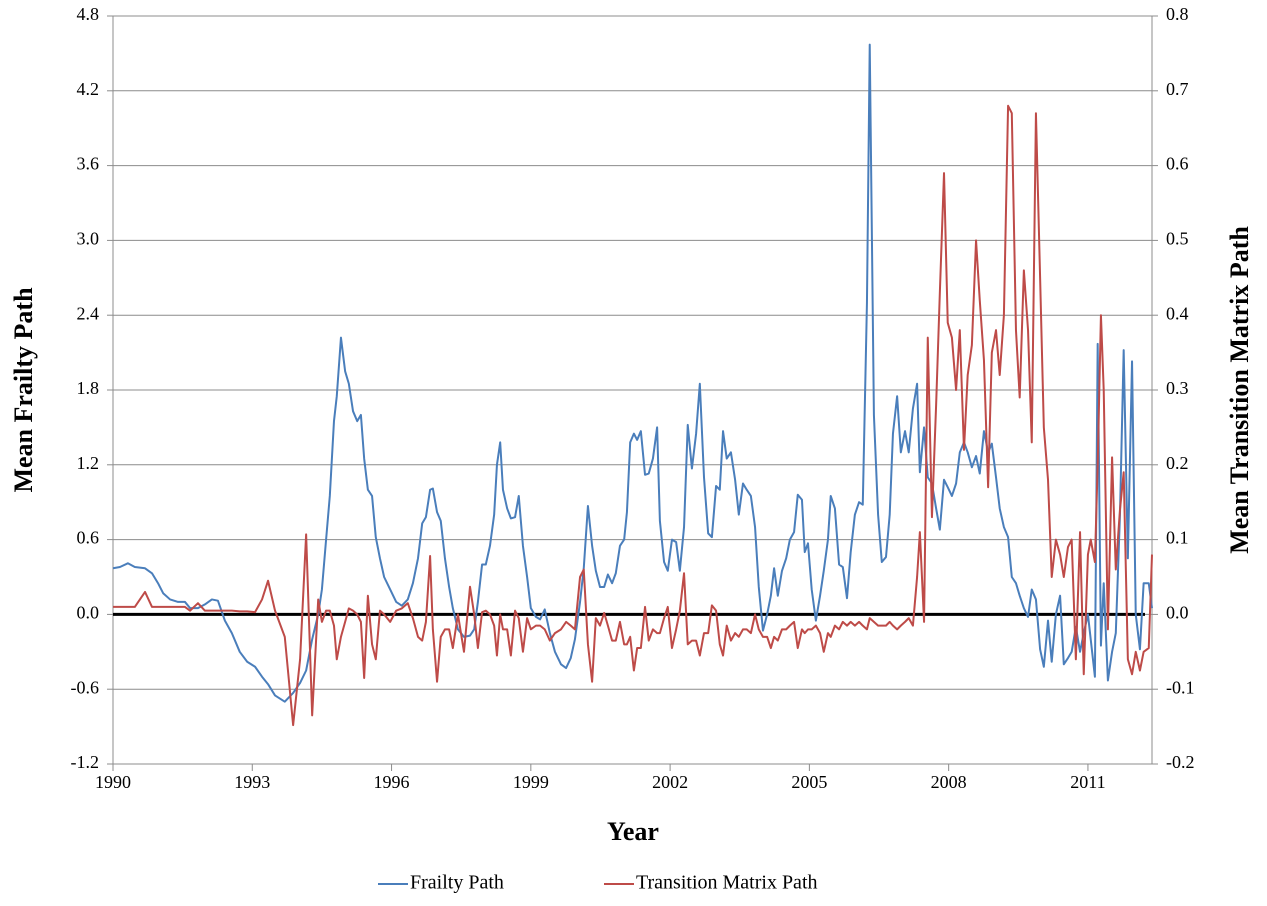 Image resolution: width=1267 pixels, height=906 pixels. What do you see at coordinates (1177, 313) in the screenshot?
I see `y2-tick-label: 0.4` at bounding box center [1177, 313].